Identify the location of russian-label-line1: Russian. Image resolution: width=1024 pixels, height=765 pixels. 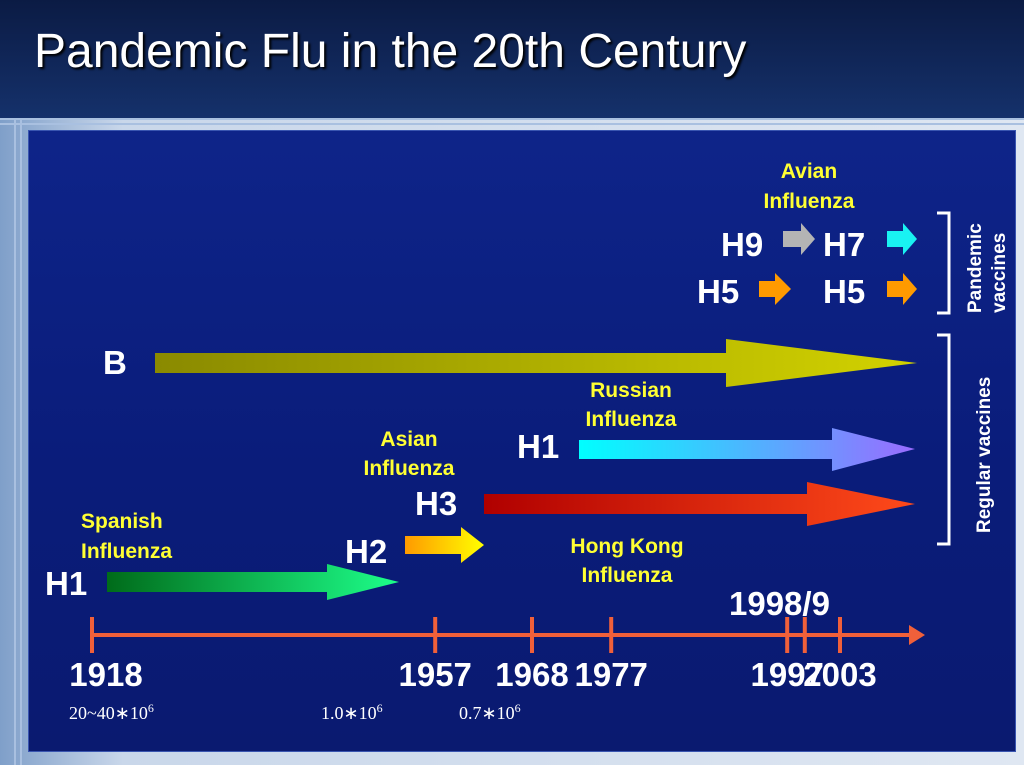
(631, 390).